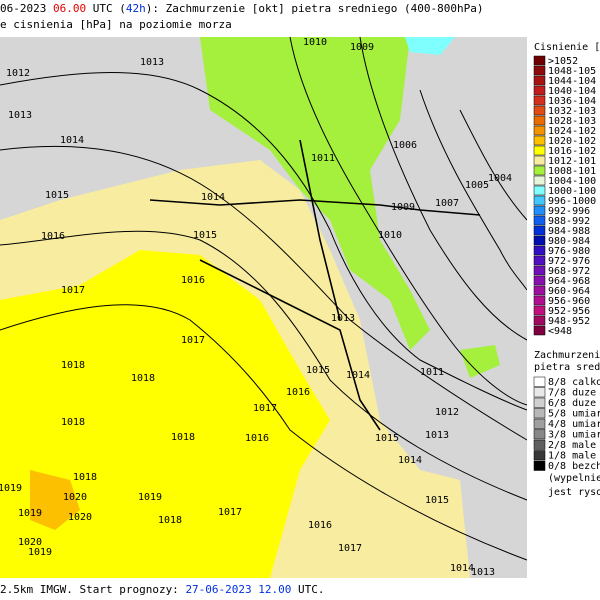  I want to click on legend-label: 972-976, so click(569, 261).